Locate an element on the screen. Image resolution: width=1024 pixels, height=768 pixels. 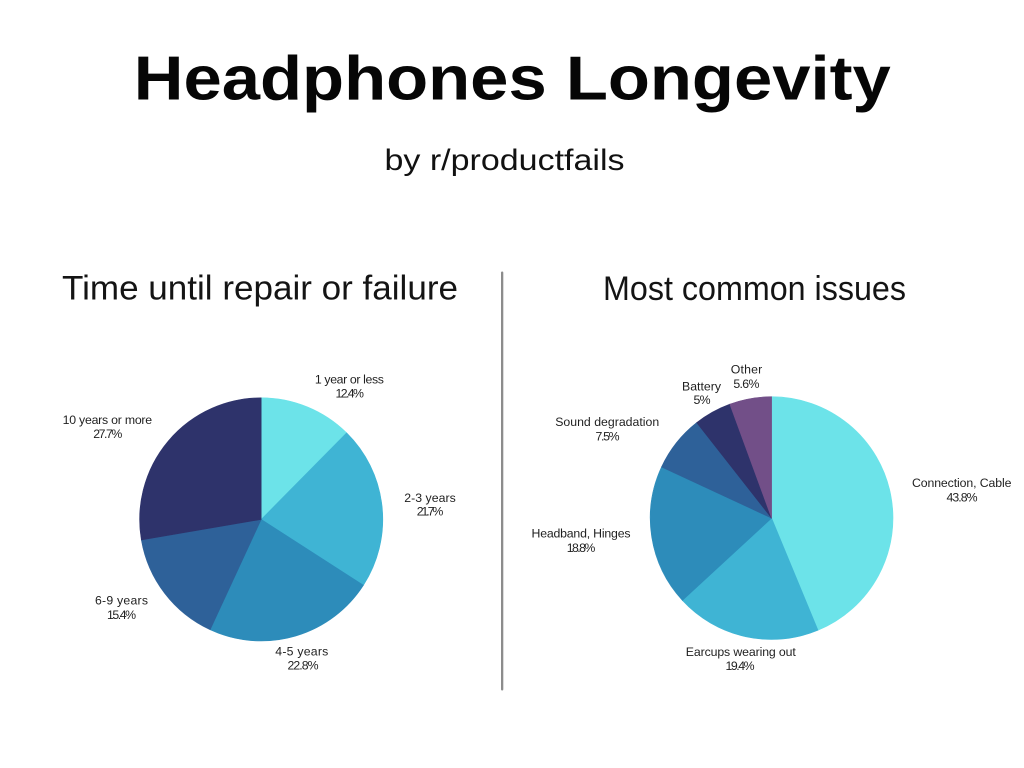
svg-text: Headphones Longevity is located at coordinates (513, 78).